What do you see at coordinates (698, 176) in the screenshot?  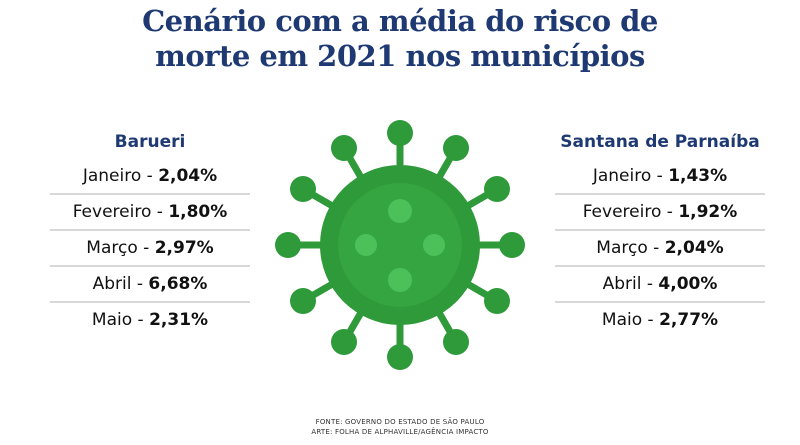 I see `month-value: 1,43%` at bounding box center [698, 176].